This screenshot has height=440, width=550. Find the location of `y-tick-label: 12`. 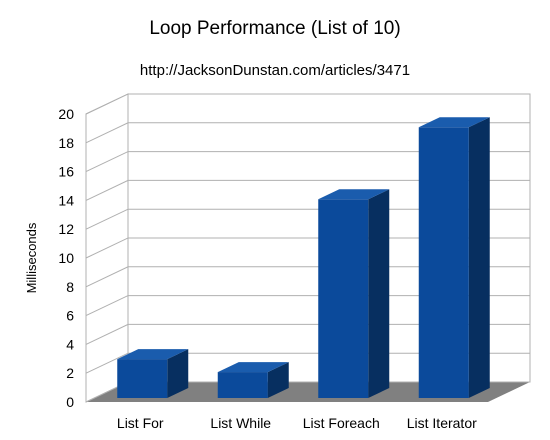

y-tick-label: 12 is located at coordinates (66, 229).